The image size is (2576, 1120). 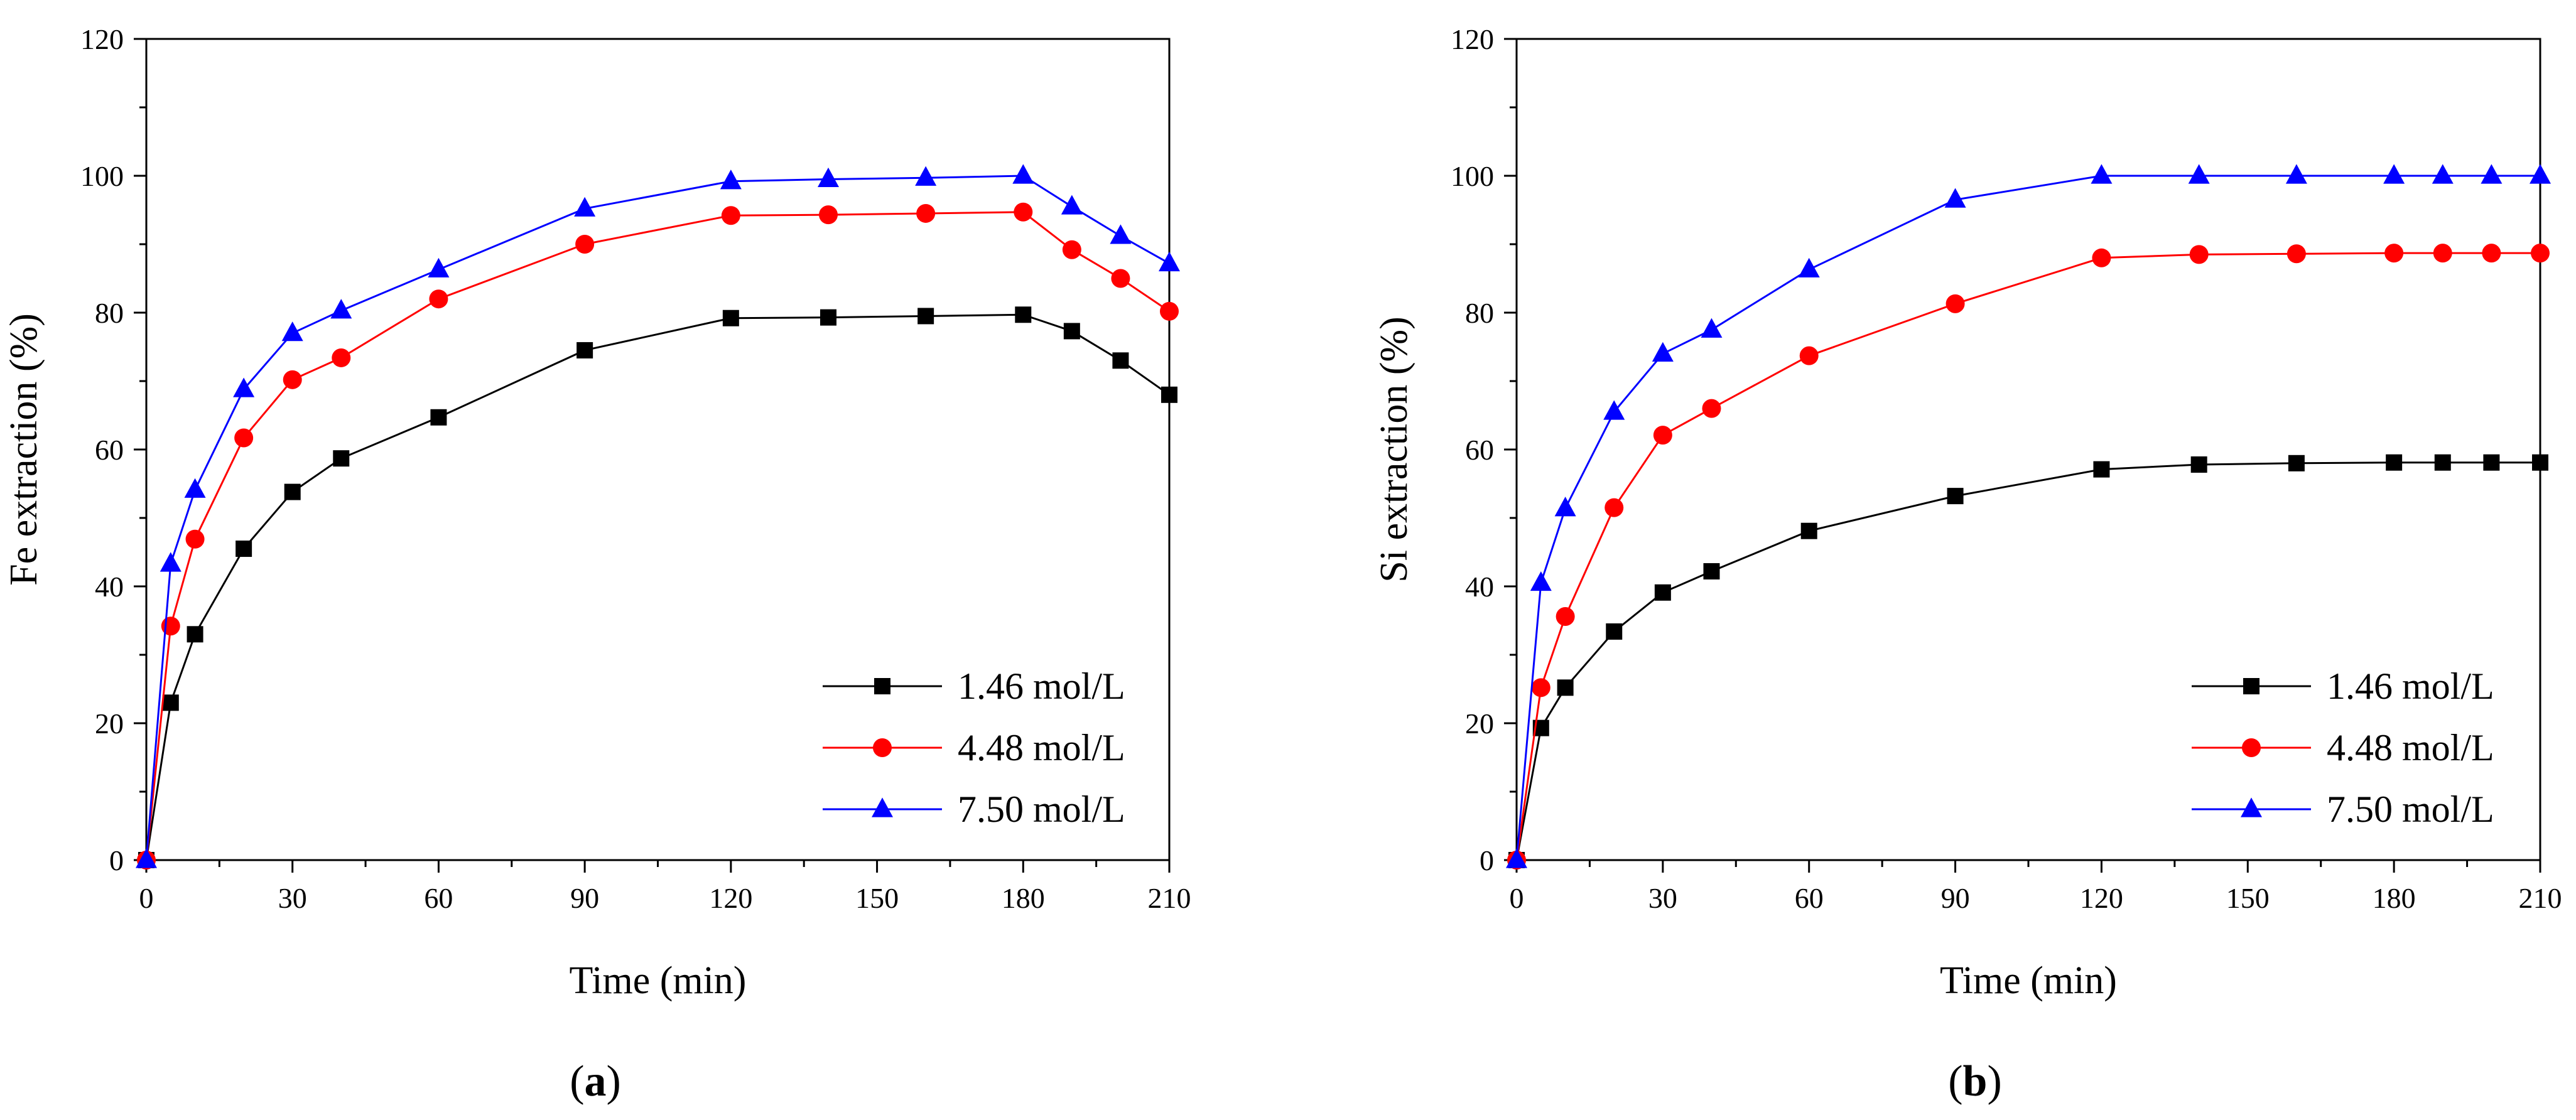 I want to click on y-axis-label: Fe extraction (%), so click(x=24, y=449).